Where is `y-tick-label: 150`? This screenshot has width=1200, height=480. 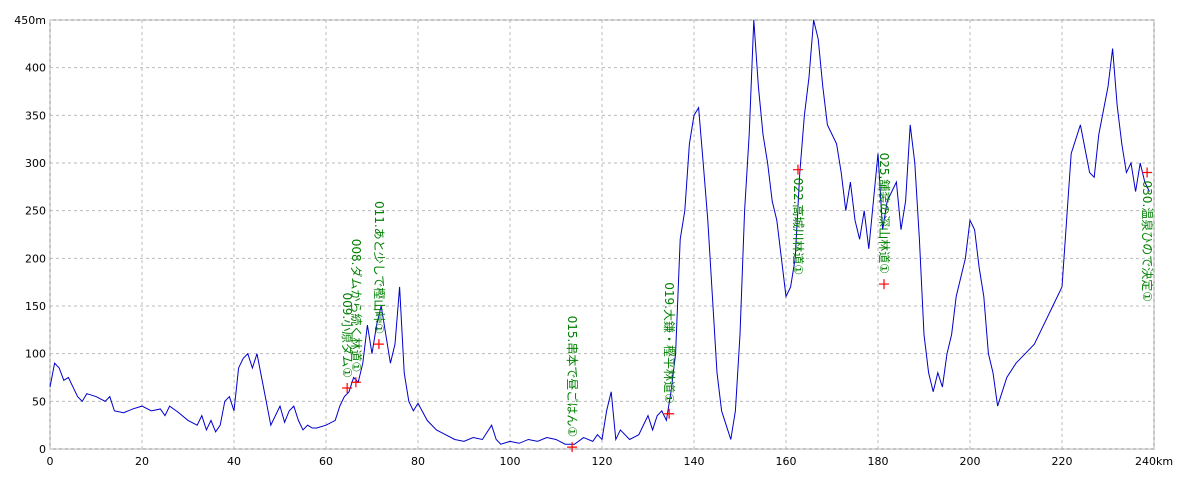
y-tick-label: 150 is located at coordinates (35, 306).